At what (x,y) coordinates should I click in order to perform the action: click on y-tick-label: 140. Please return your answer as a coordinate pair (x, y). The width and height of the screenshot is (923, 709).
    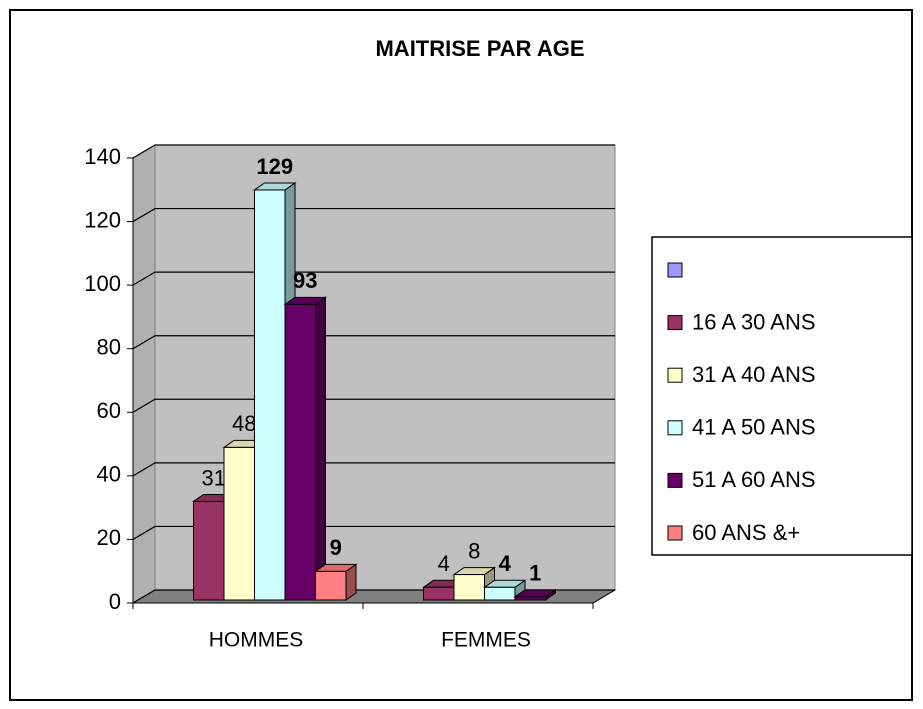
    Looking at the image, I should click on (102, 156).